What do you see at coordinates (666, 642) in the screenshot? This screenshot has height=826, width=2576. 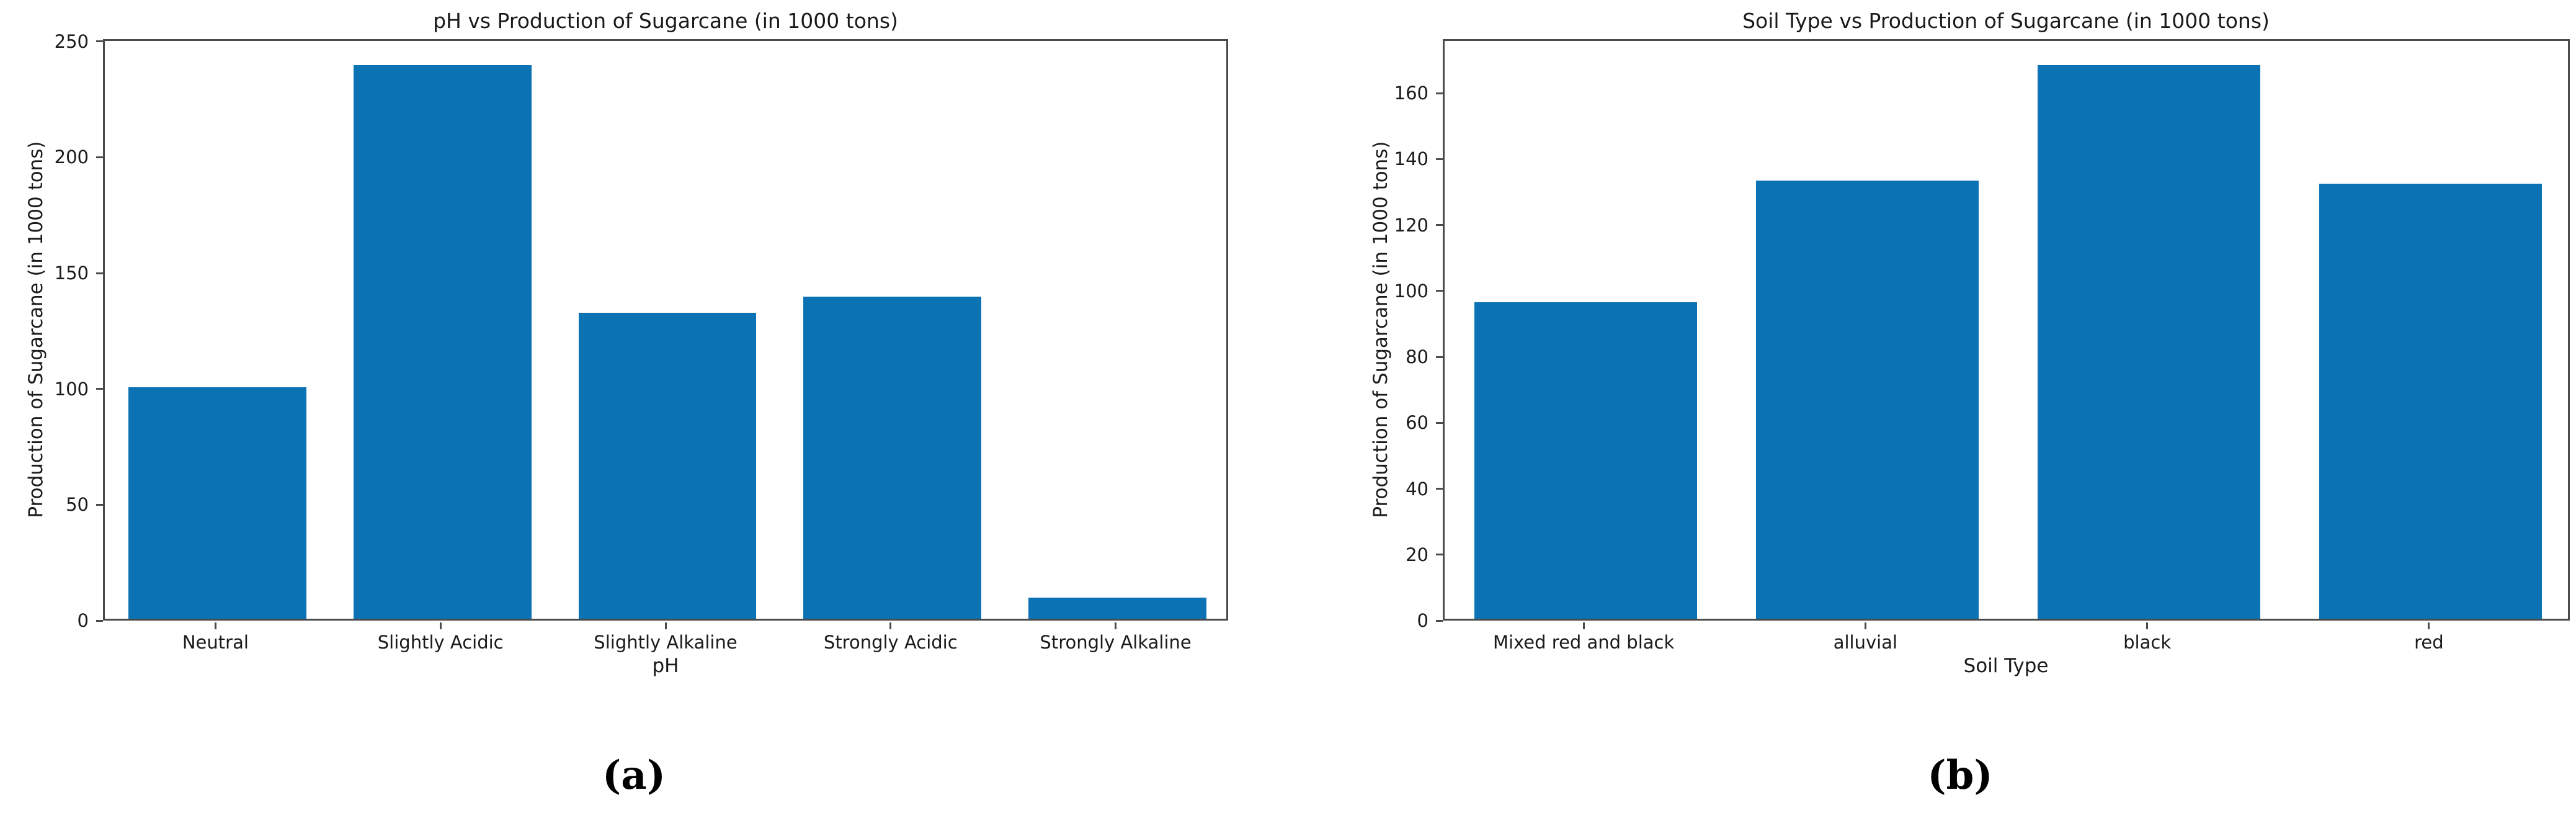 I see `x-tick-label: Slightly Alkaline` at bounding box center [666, 642].